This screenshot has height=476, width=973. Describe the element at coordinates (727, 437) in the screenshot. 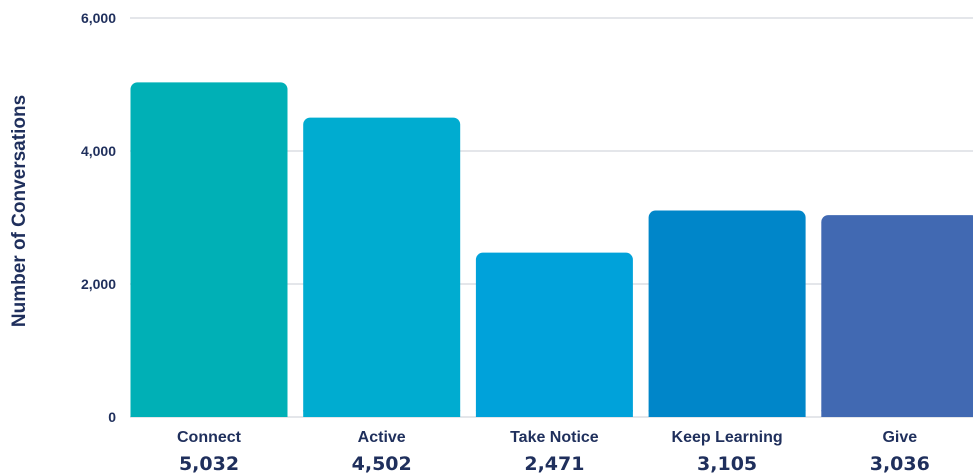

I see `category-label: Keep Learning` at that location.